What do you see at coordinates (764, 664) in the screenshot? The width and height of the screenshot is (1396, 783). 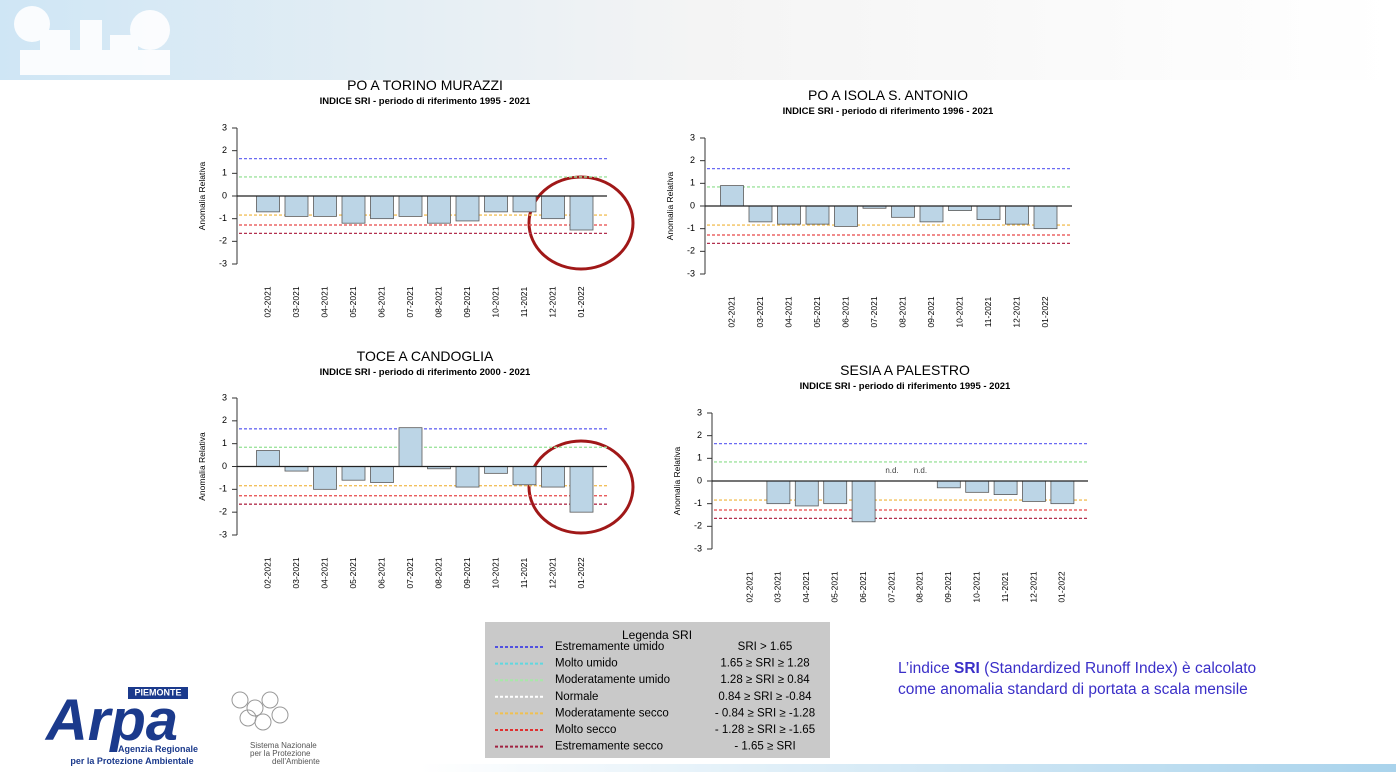 I see `legend-condition: 1.65 ≥ SRI ≥ 1.28` at bounding box center [764, 664].